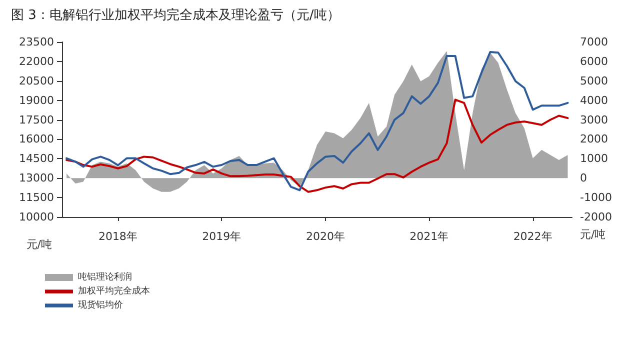 This screenshot has height=347, width=624. What do you see at coordinates (118, 236) in the screenshot?
I see `x-tick-label: 2018年` at bounding box center [118, 236].